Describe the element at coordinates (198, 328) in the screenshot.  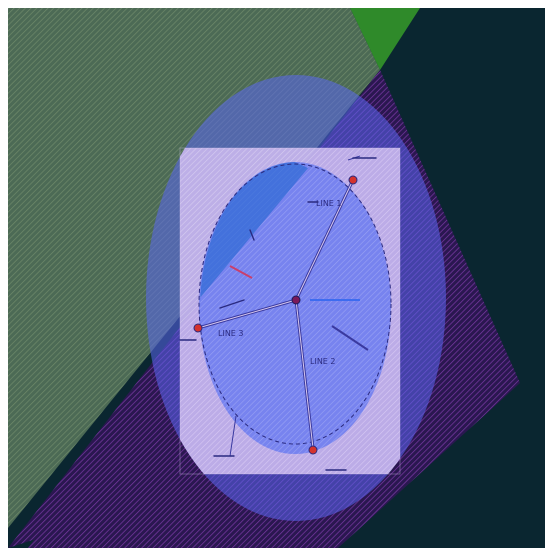
I see `marker-left` at that location.